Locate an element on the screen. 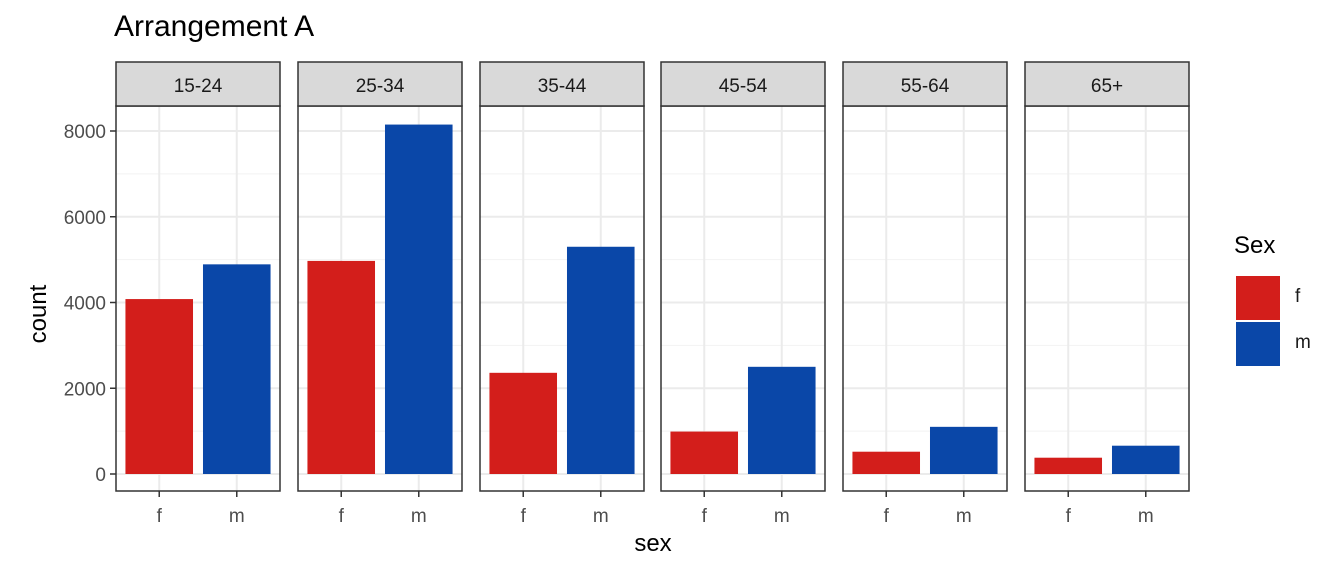 This screenshot has height=576, width=1344. y-tick-label: 0 is located at coordinates (100, 475).